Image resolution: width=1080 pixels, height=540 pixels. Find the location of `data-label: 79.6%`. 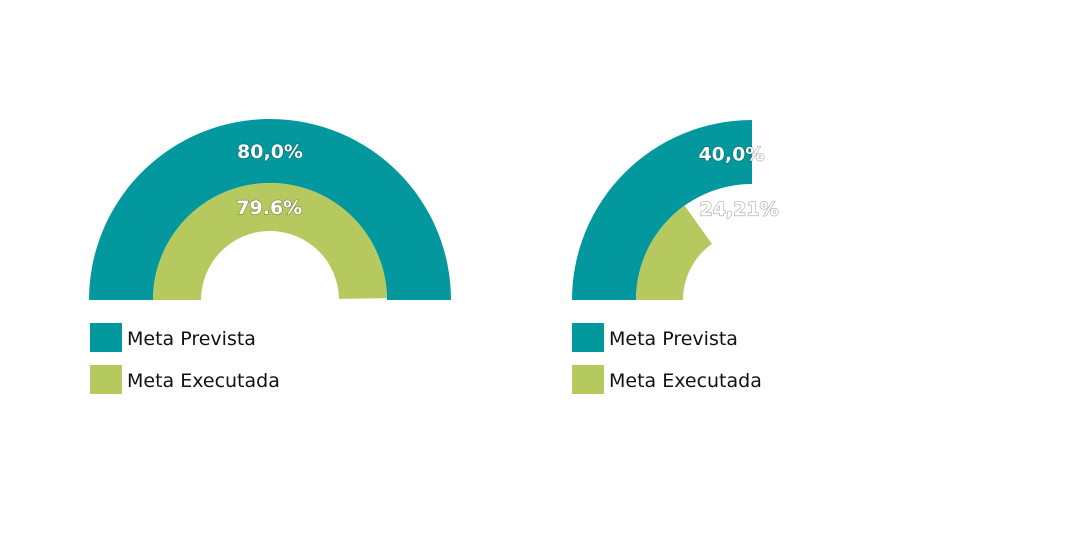

data-label: 79.6% is located at coordinates (269, 208).